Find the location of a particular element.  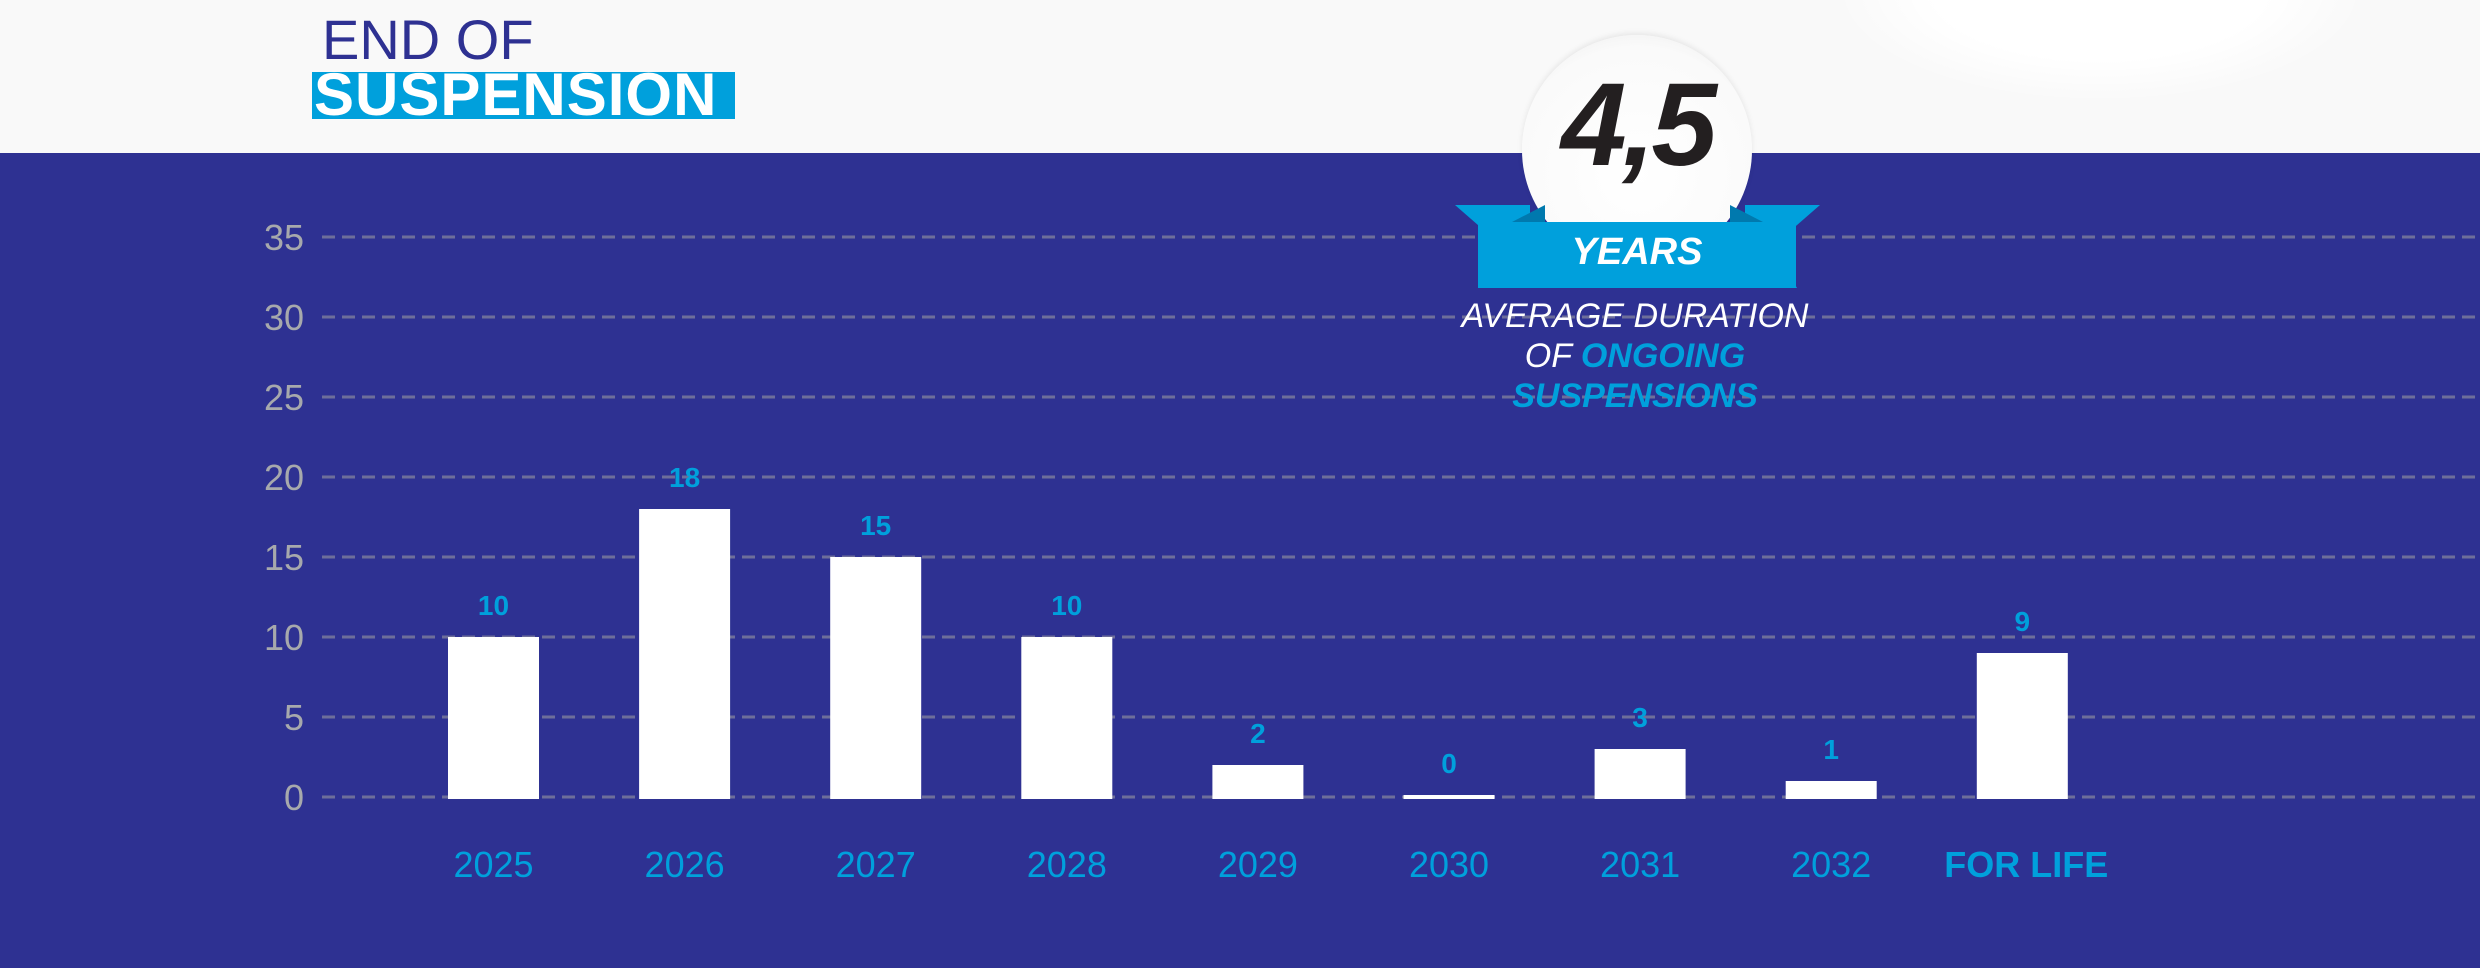

ribbon-band is located at coordinates (1637, 255).